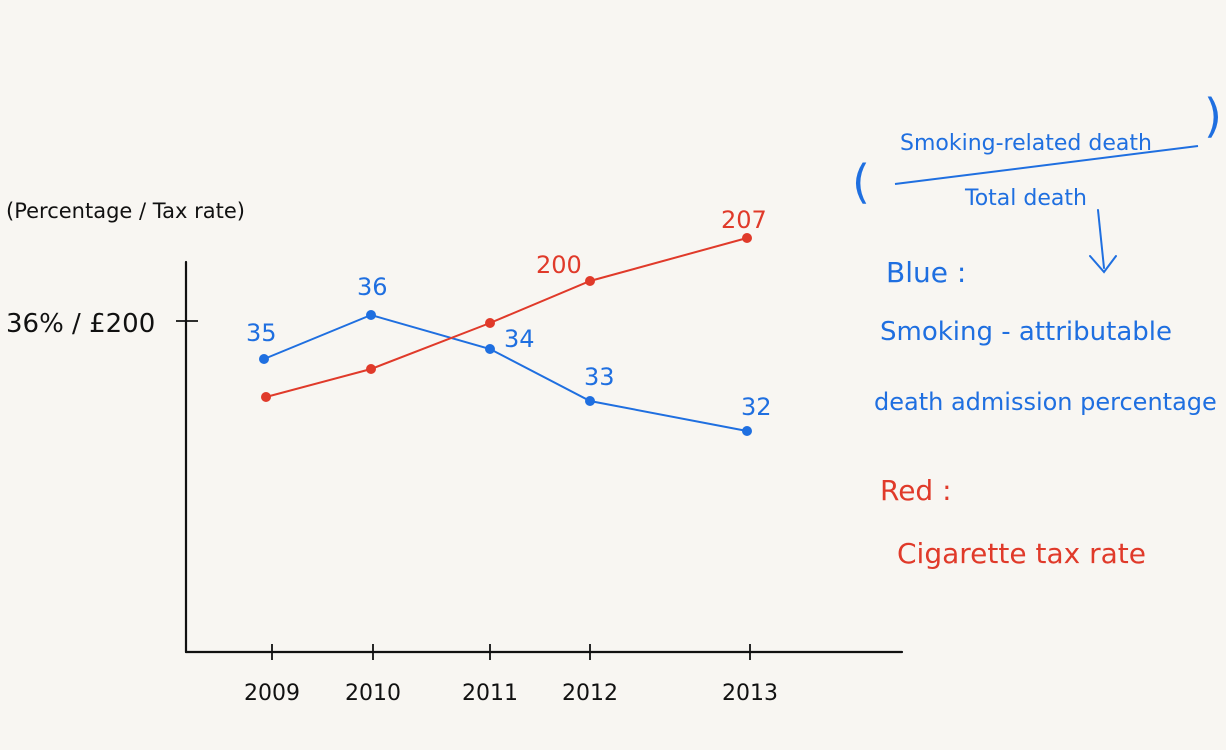  What do you see at coordinates (750, 693) in the screenshot?
I see `x-tick-label: 2013` at bounding box center [750, 693].